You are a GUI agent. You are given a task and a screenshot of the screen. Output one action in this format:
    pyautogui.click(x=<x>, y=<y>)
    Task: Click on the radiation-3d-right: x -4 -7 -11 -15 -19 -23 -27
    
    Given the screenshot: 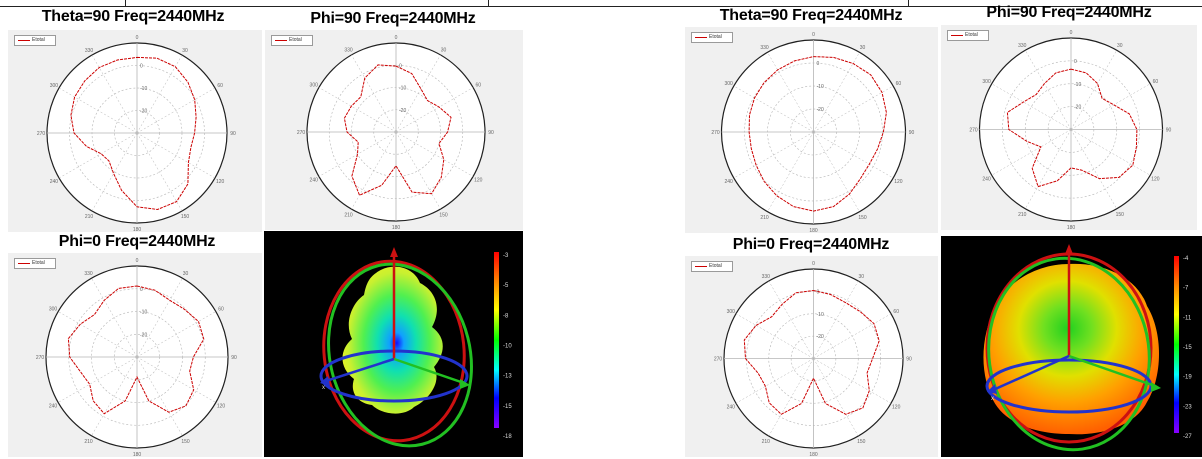 What is the action you would take?
    pyautogui.click(x=1071, y=346)
    